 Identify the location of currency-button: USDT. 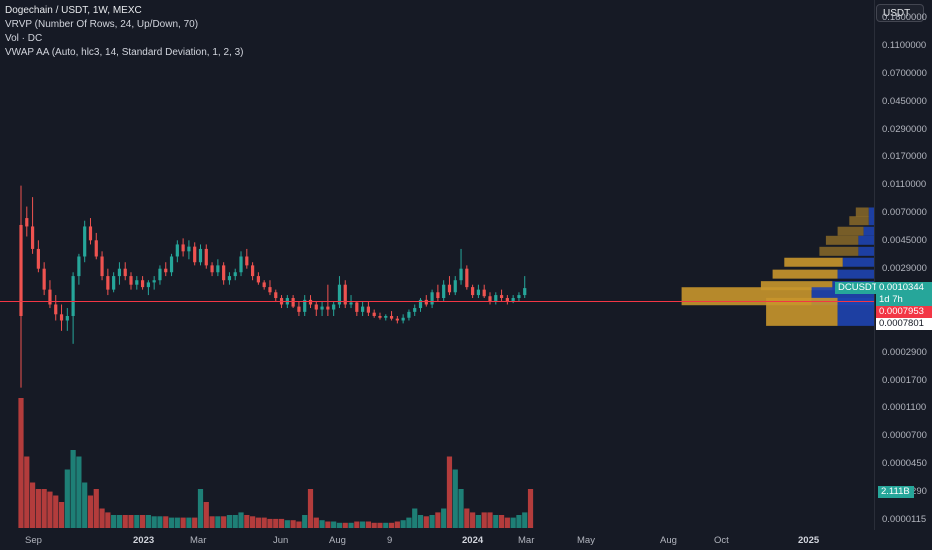
(900, 13).